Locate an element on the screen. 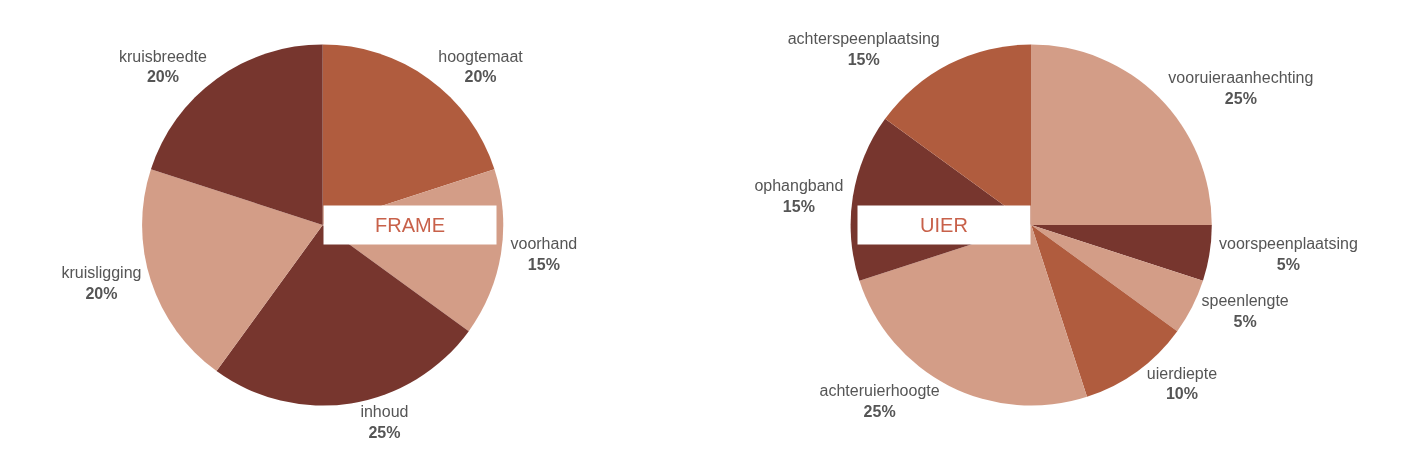 This screenshot has width=1424, height=450. slice-label: achterspeenplaatsing is located at coordinates (863, 39).